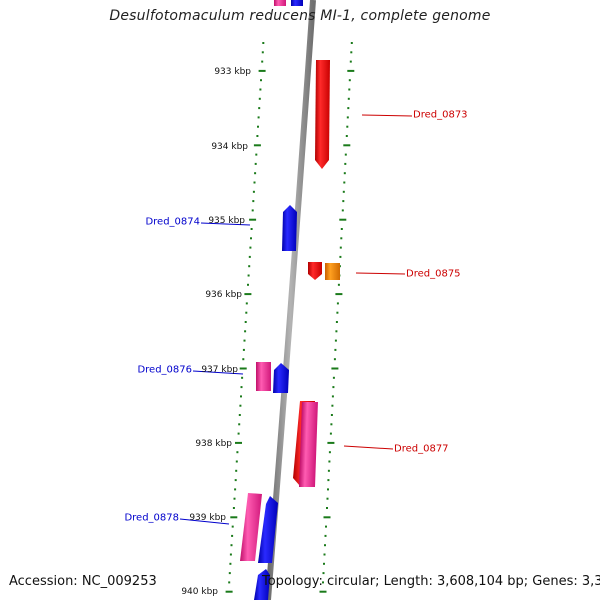 This screenshot has width=600, height=600. I want to click on gene-label-dred-0873: Dred_0873, so click(440, 115).